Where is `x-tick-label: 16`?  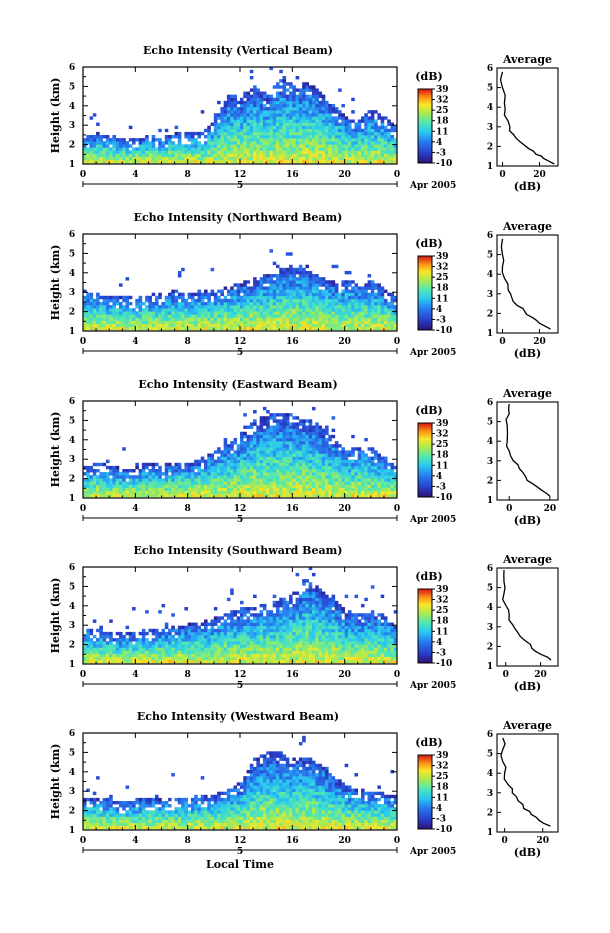 x-tick-label: 16 is located at coordinates (292, 509).